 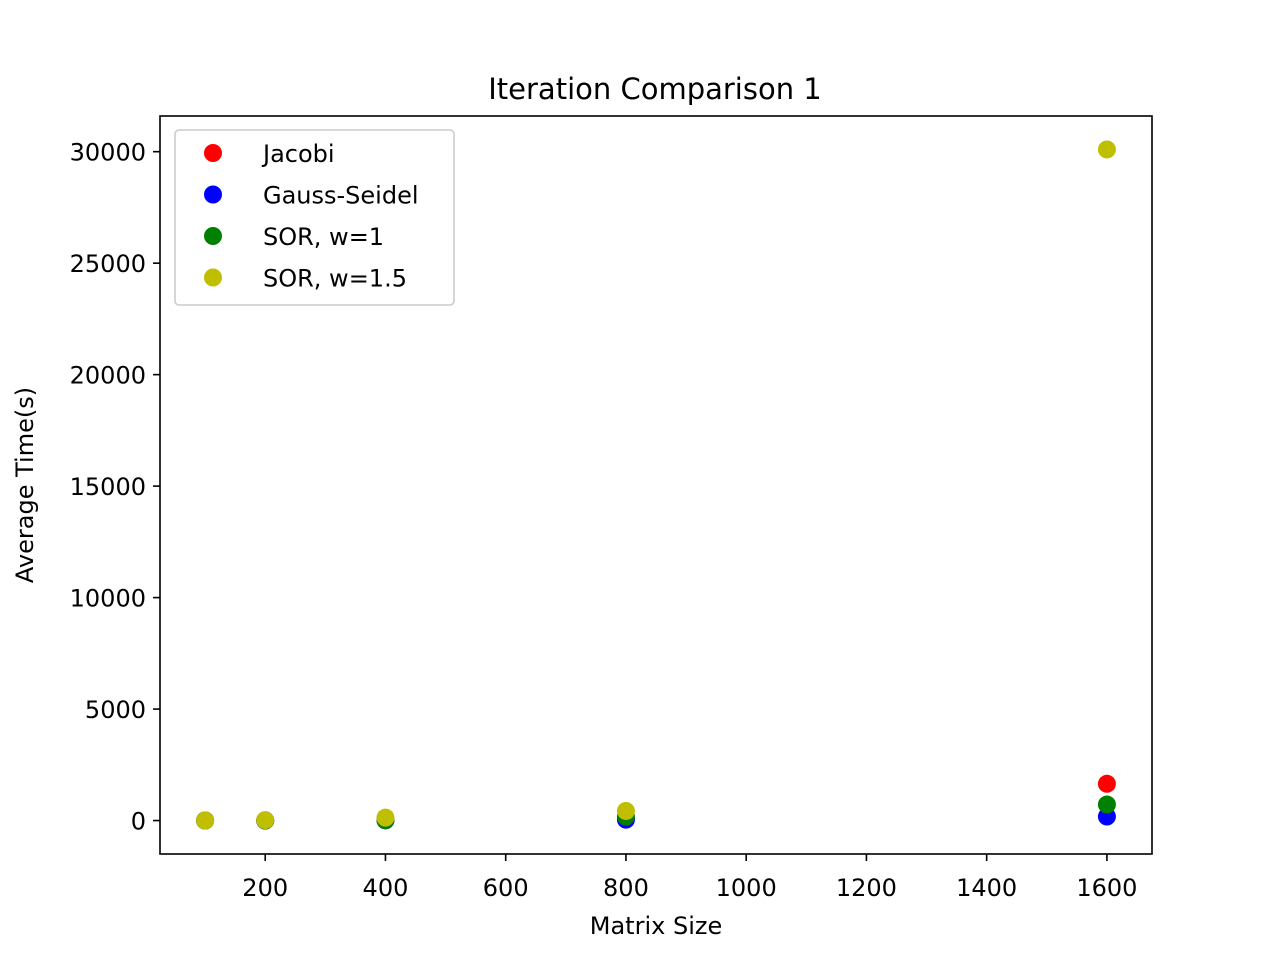 I want to click on chart-title: Iteration Comparison 1, so click(x=655, y=89).